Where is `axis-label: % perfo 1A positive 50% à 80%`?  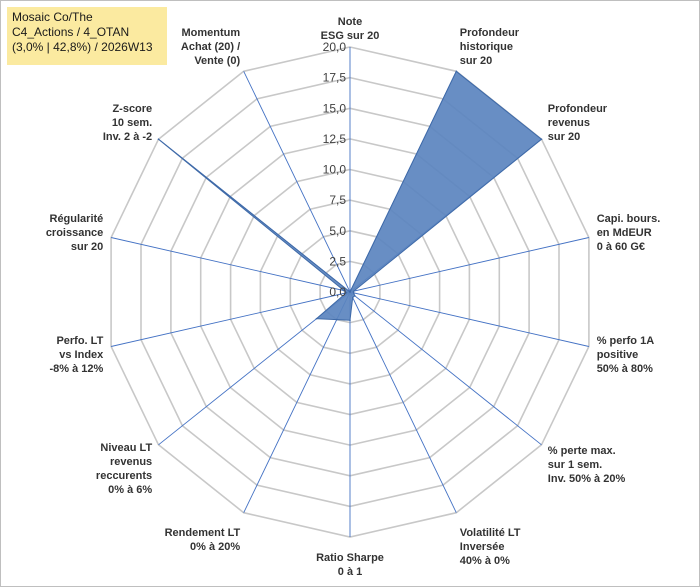
axis-label: % perfo 1A positive 50% à 80% is located at coordinates (626, 355).